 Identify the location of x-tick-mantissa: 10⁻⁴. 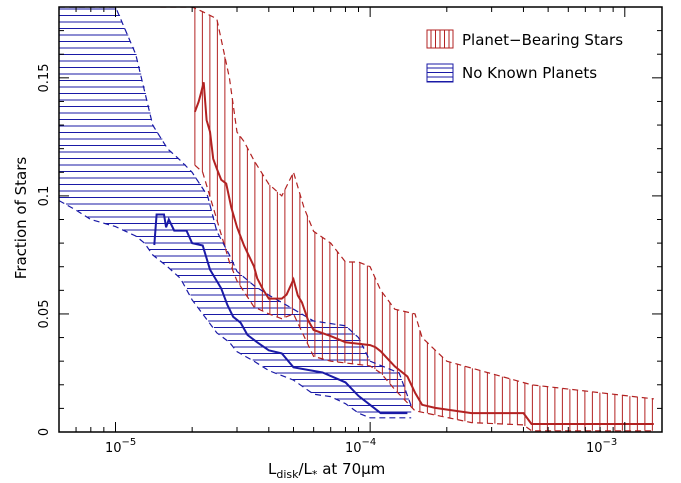
(360, 446).